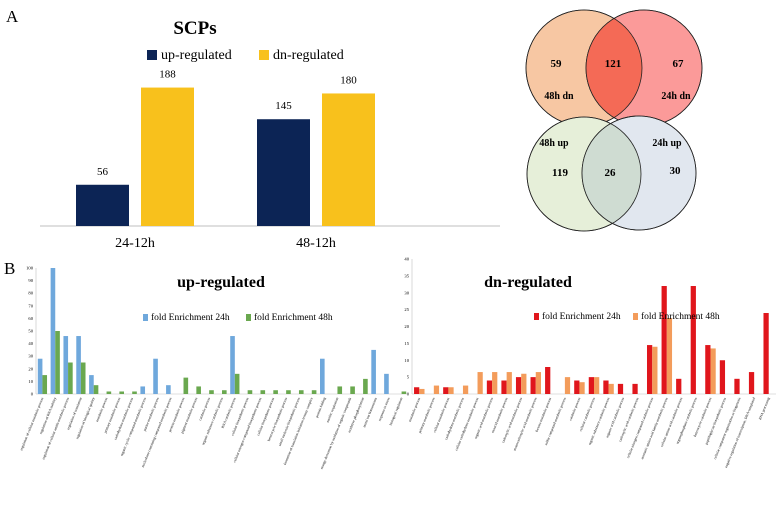  I want to click on venn-count-intersection: 26, so click(611, 173).